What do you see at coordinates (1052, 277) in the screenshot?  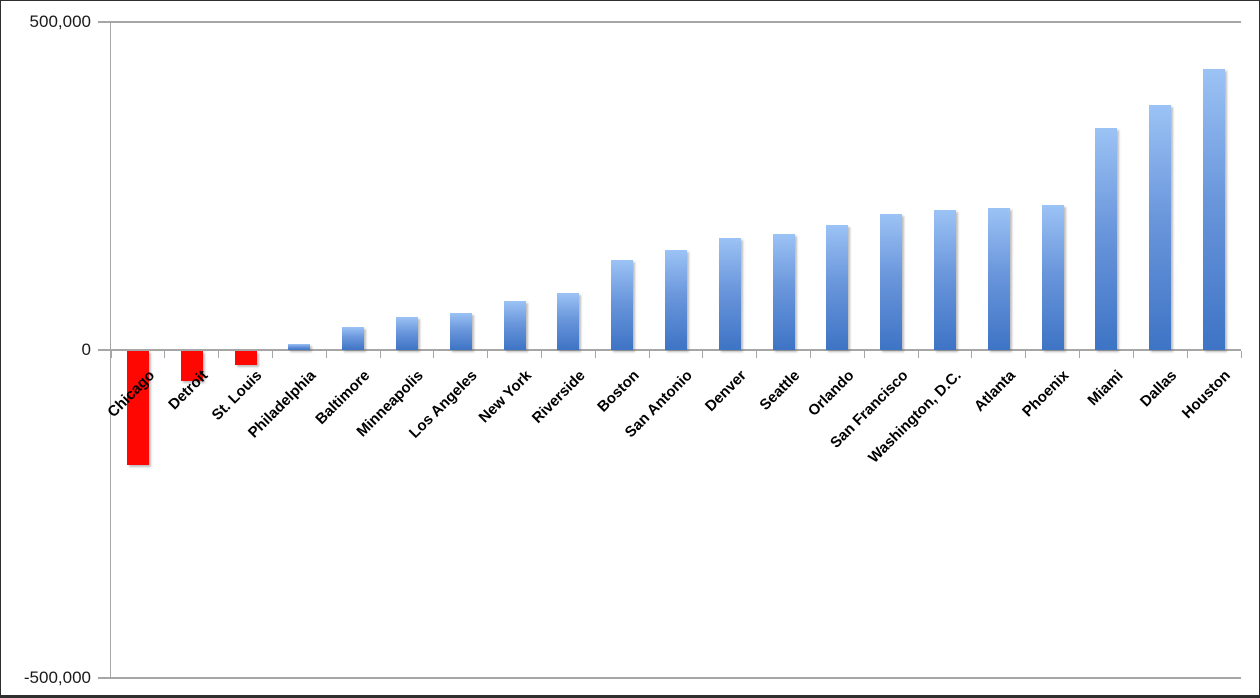 I see `bar-phoenix` at bounding box center [1052, 277].